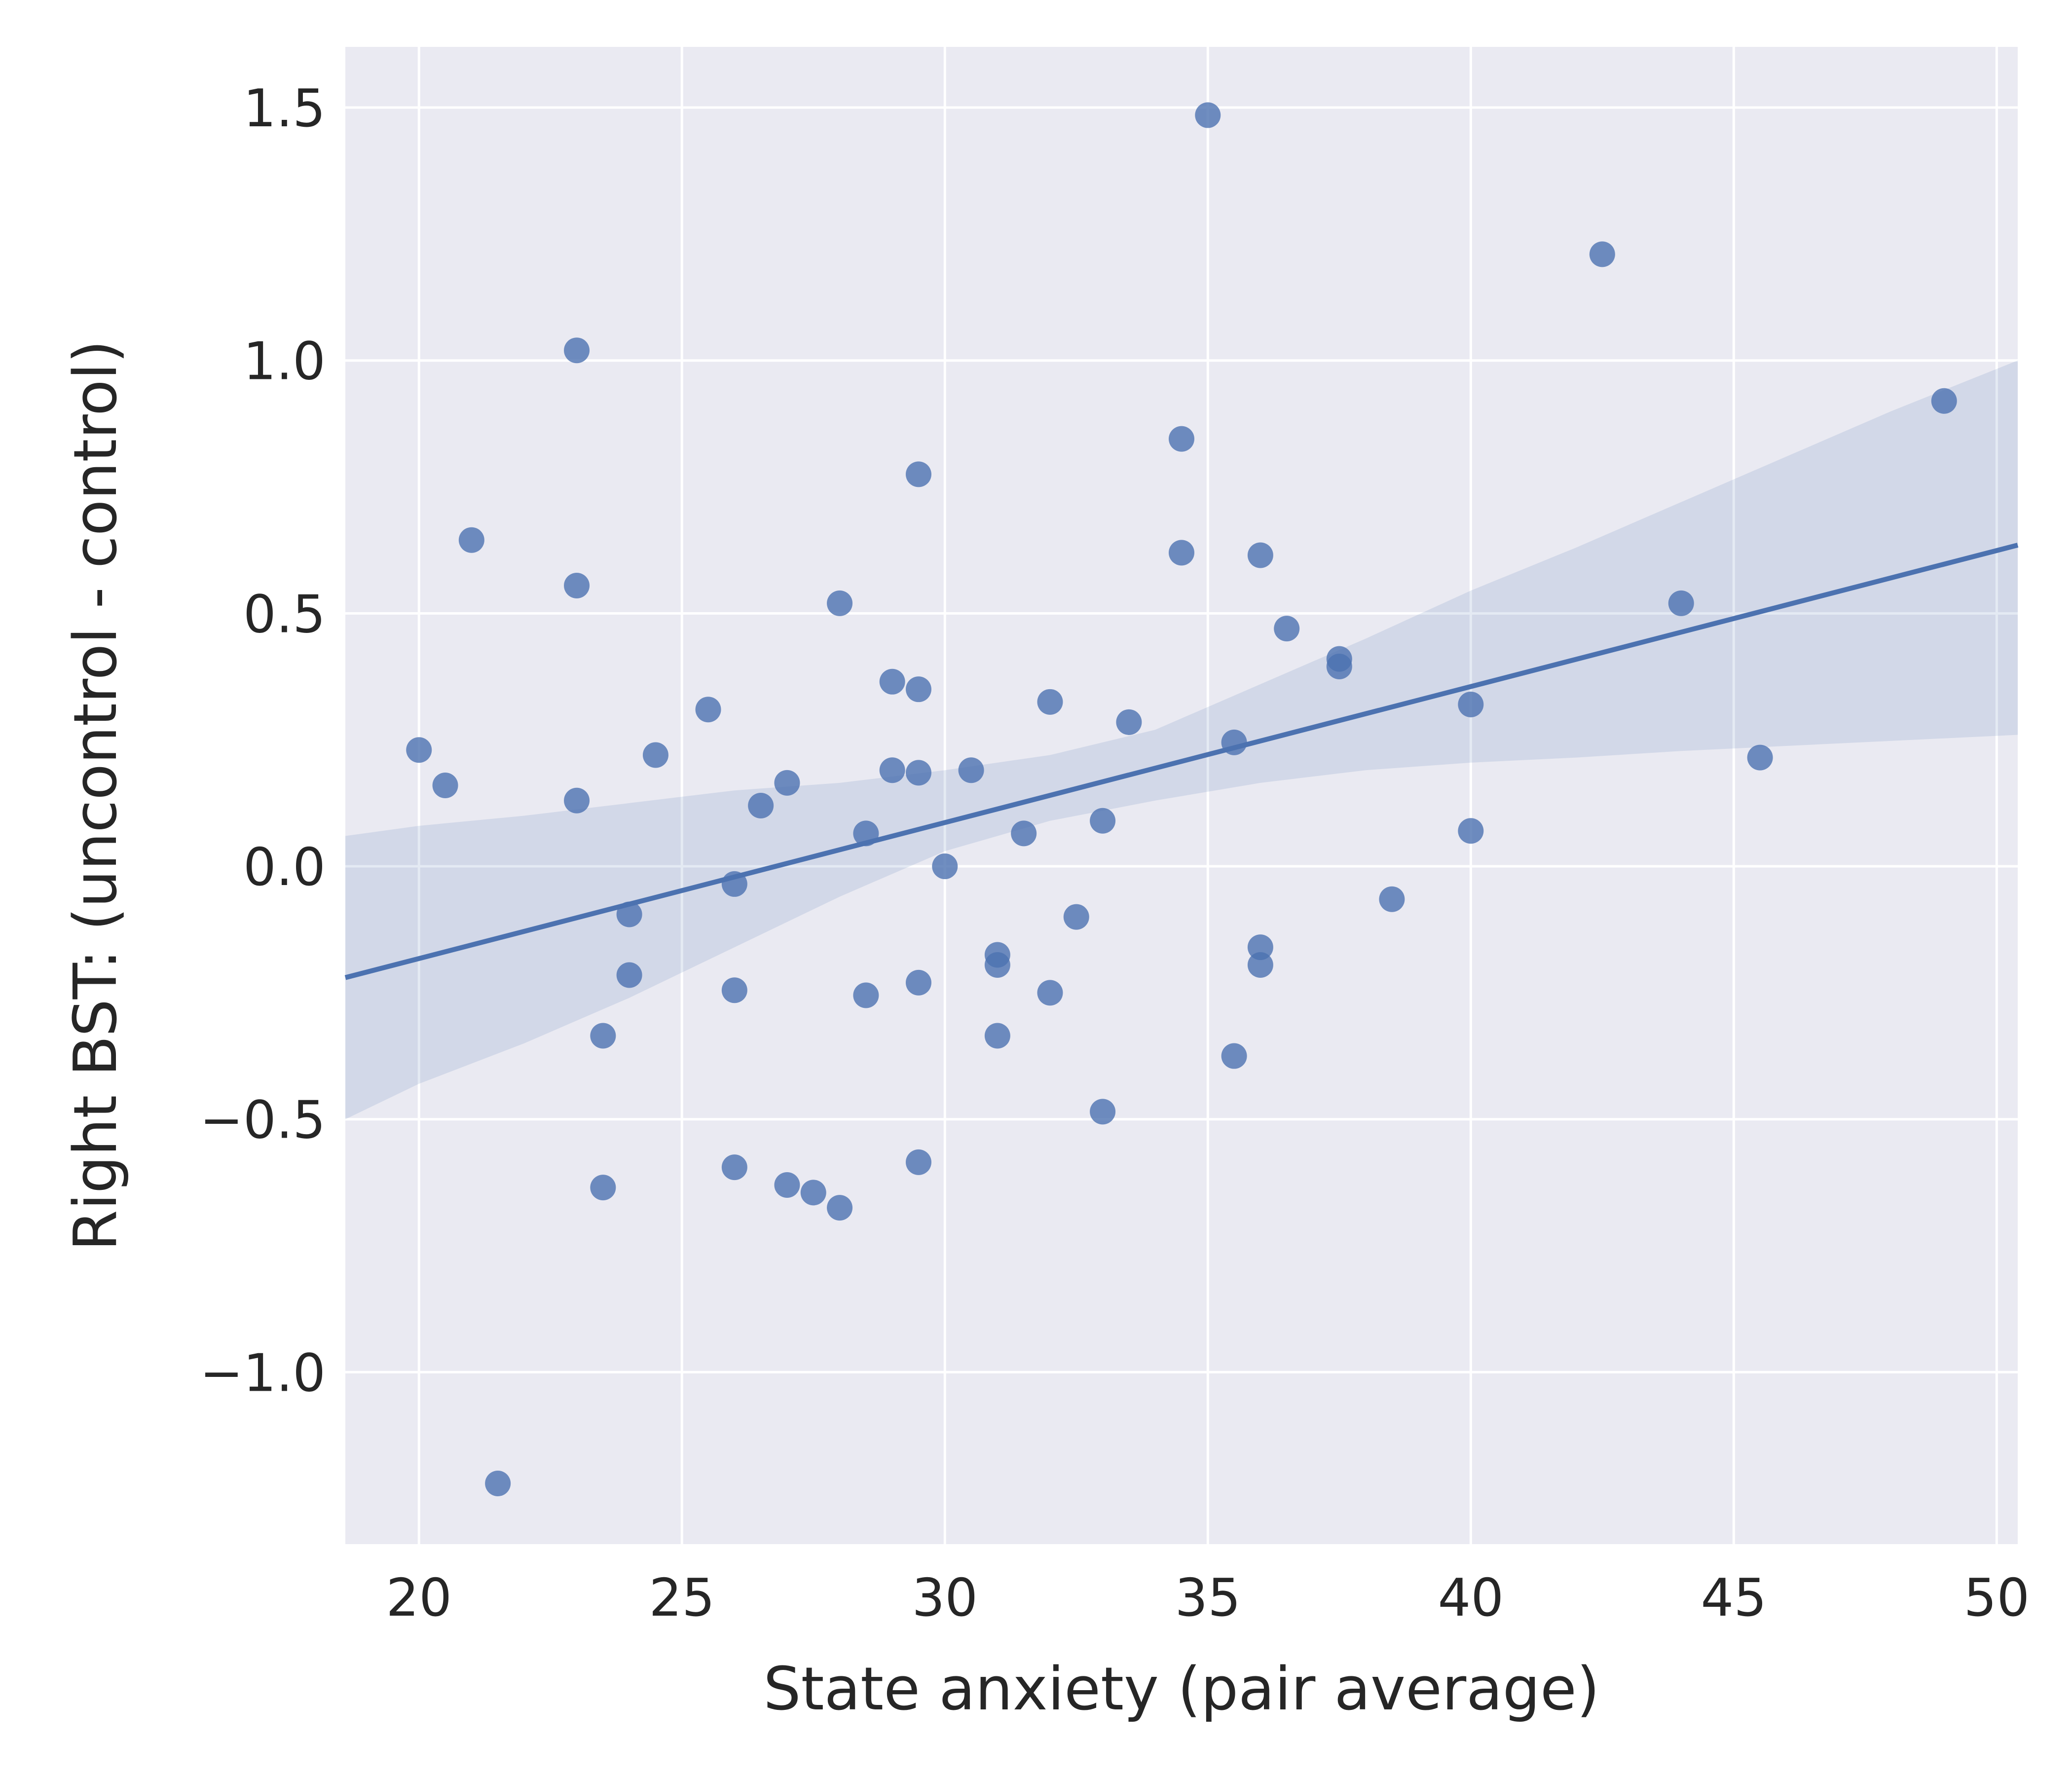  I want to click on x-tick-label: 35, so click(1208, 1598).